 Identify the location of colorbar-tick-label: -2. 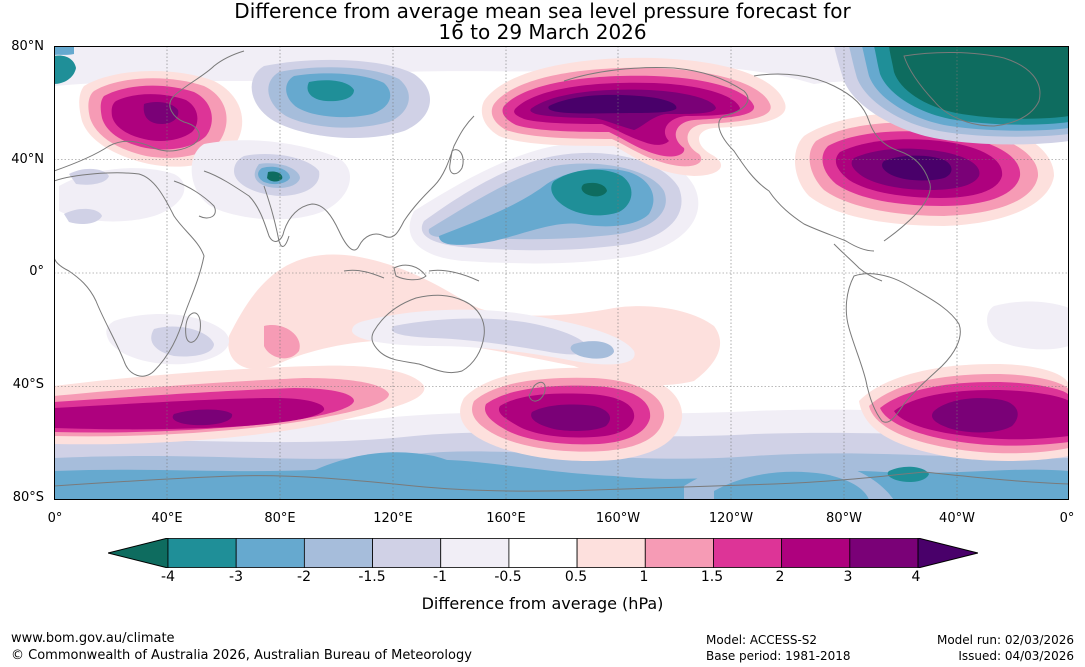
(304, 577).